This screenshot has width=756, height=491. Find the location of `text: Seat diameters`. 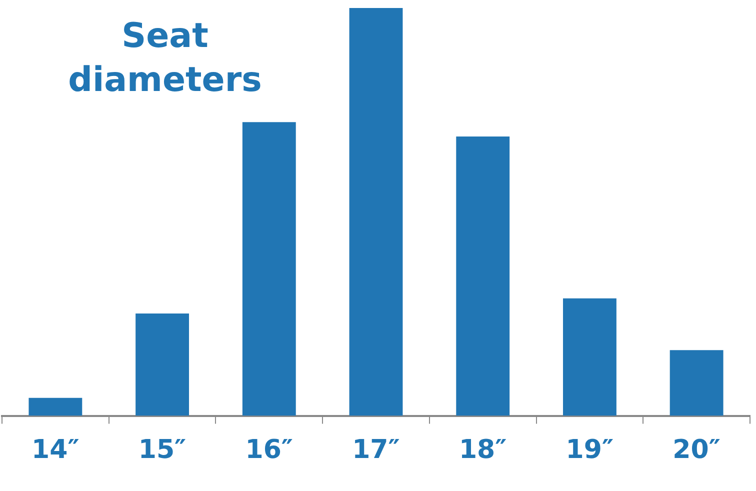

text: Seat diameters is located at coordinates (165, 58).